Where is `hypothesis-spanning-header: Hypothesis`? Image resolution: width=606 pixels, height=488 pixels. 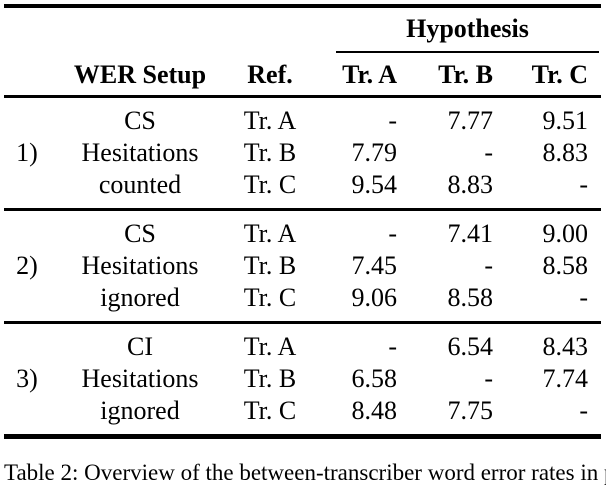
hypothesis-spanning-header: Hypothesis is located at coordinates (467, 28).